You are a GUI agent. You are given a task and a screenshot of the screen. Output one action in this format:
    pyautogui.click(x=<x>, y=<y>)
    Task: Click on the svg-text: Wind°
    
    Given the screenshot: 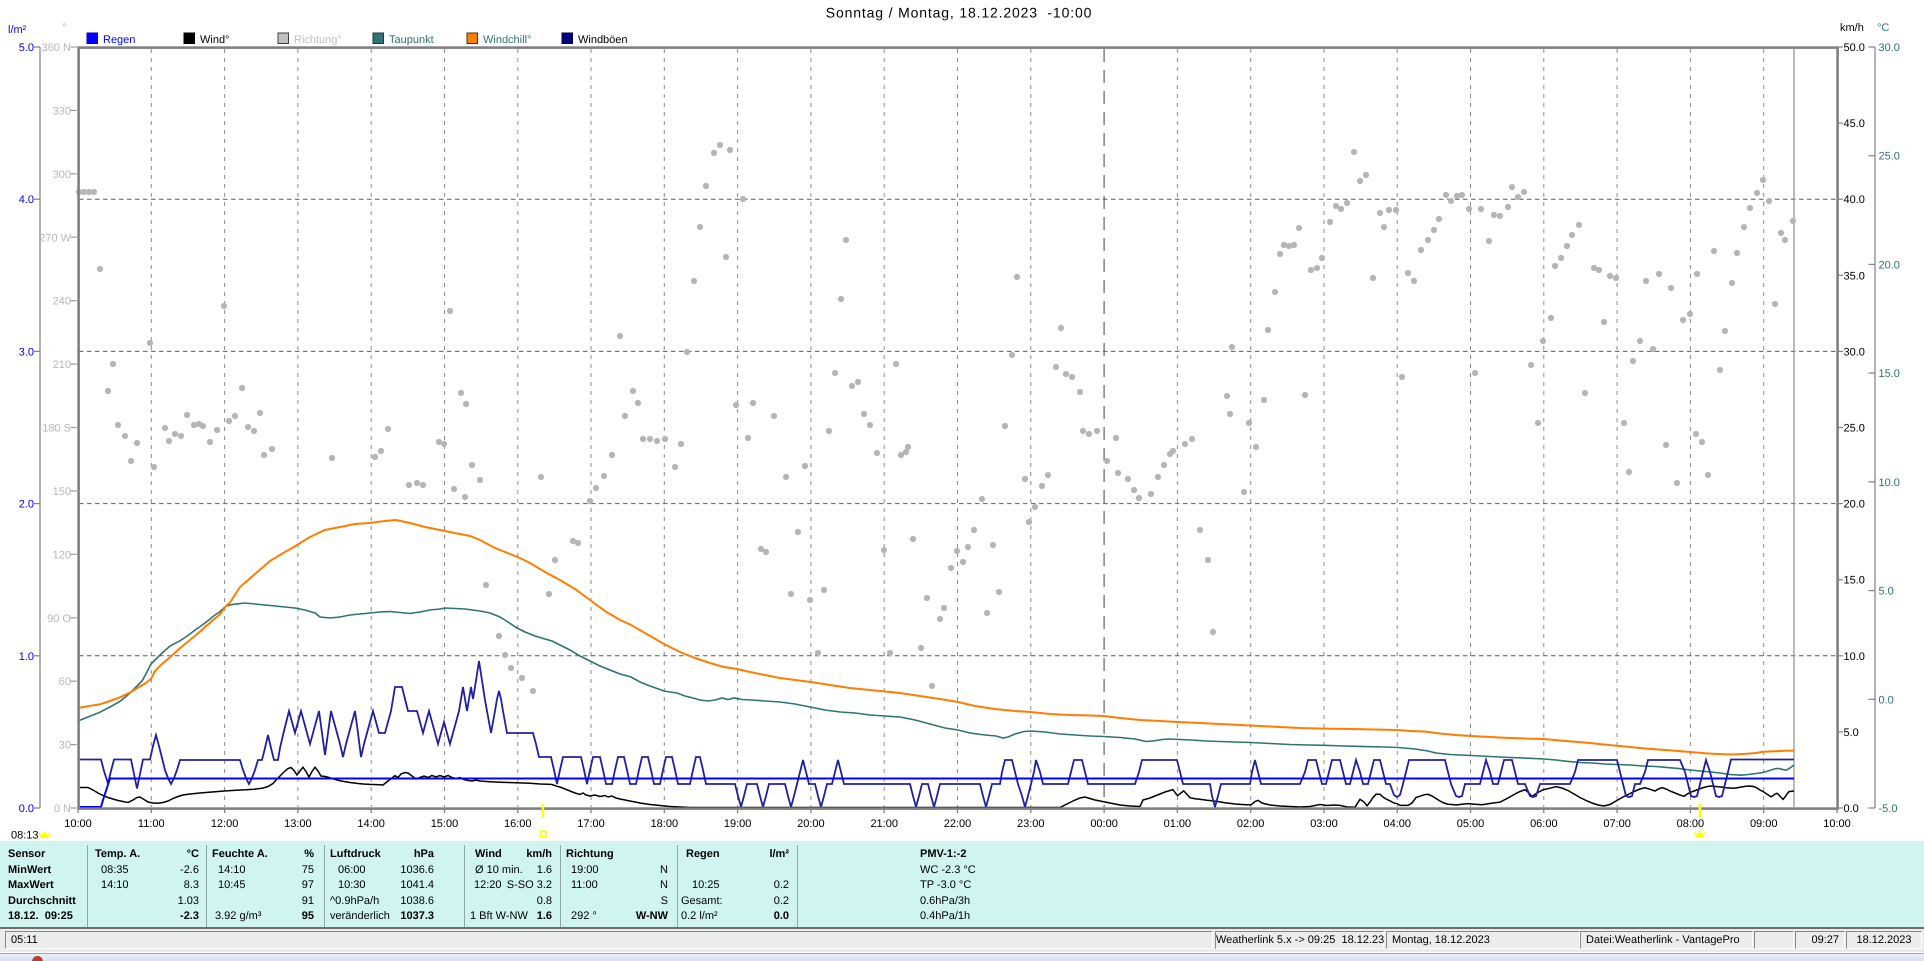 What is the action you would take?
    pyautogui.click(x=214, y=40)
    